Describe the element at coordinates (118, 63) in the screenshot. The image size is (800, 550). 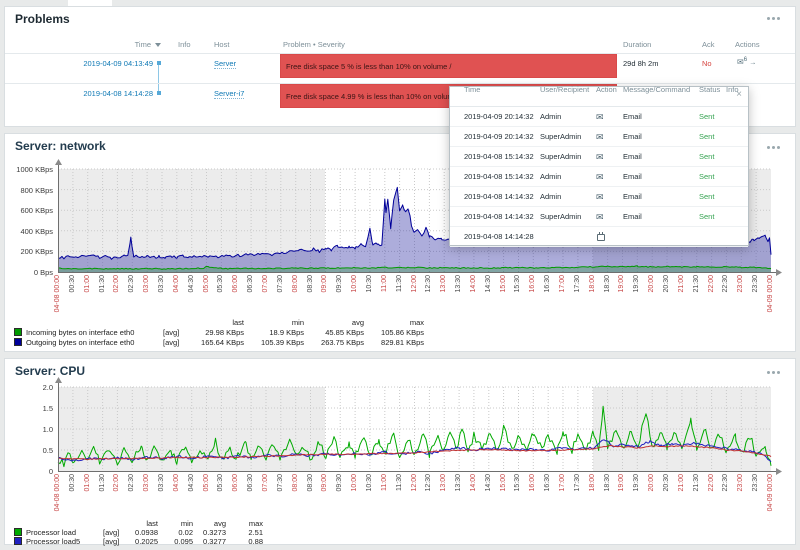
I see `problem-time-link: 2019-04-09 04:13:49` at that location.